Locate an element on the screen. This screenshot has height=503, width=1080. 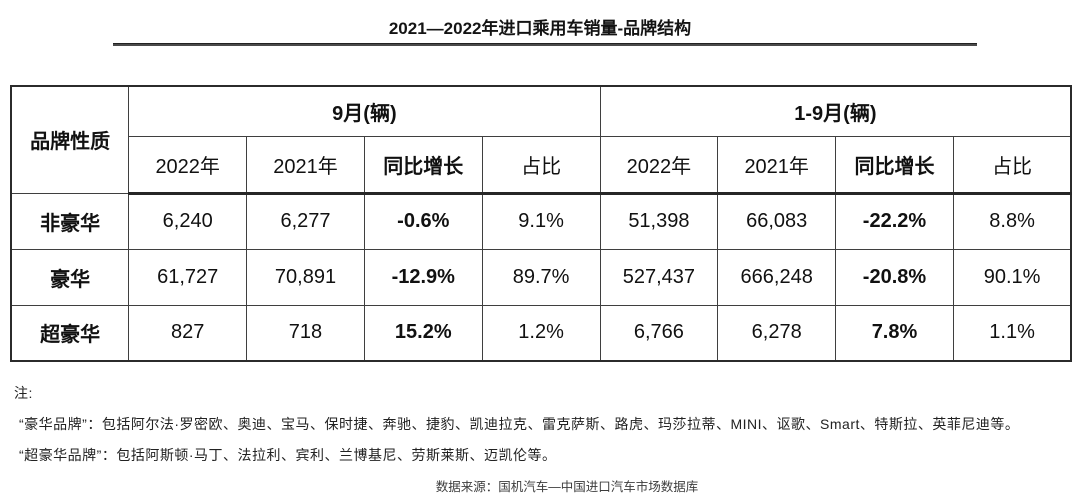
column-subheader-row: 2022年 2021年 同比增长 占比 2022年 2021年 同比增长 占比 is located at coordinates (541, 165).